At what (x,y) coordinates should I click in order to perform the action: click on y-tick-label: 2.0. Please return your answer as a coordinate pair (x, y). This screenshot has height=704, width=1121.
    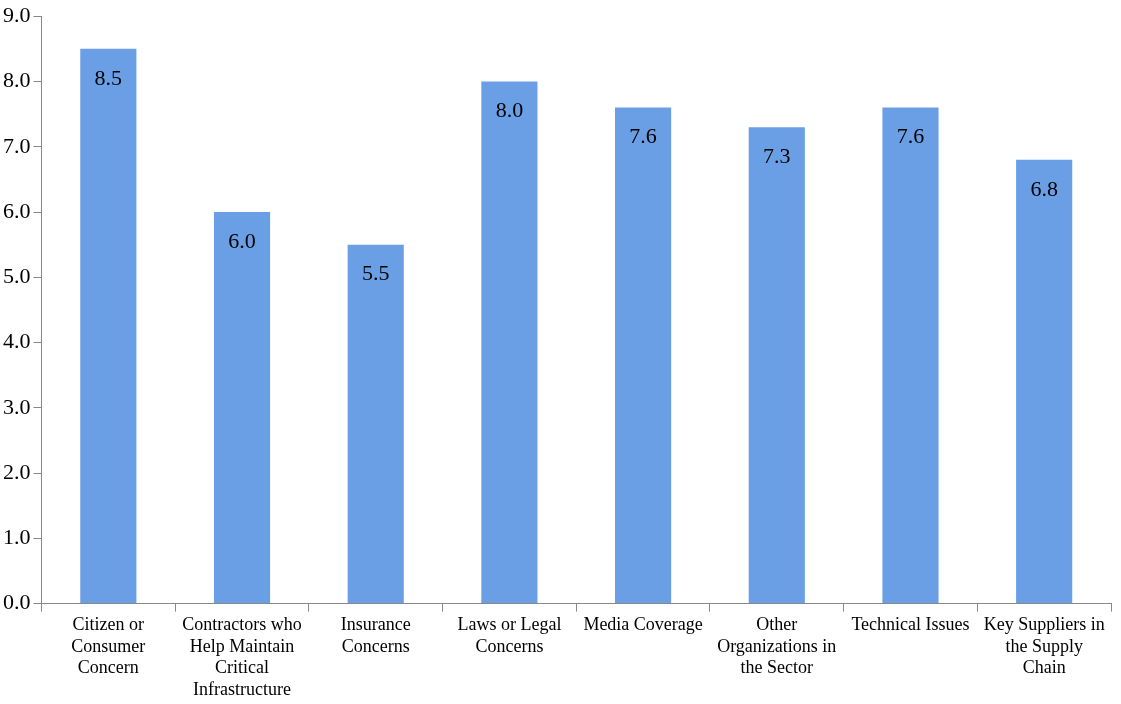
    Looking at the image, I should click on (17, 471).